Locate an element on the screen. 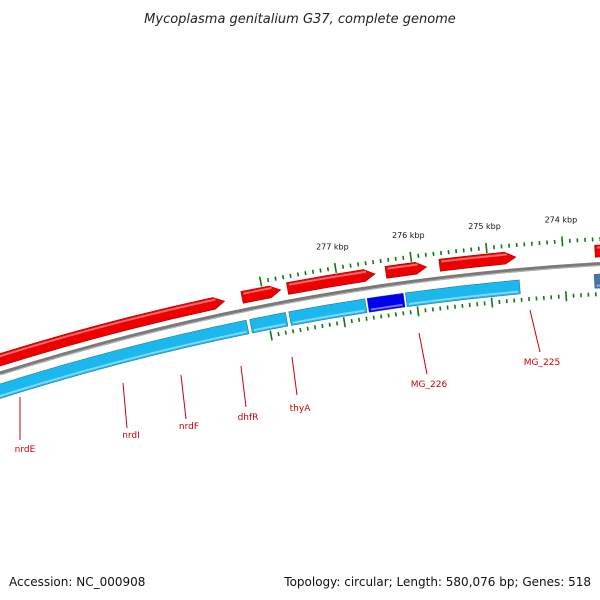  gene-label: nrdI is located at coordinates (131, 436).